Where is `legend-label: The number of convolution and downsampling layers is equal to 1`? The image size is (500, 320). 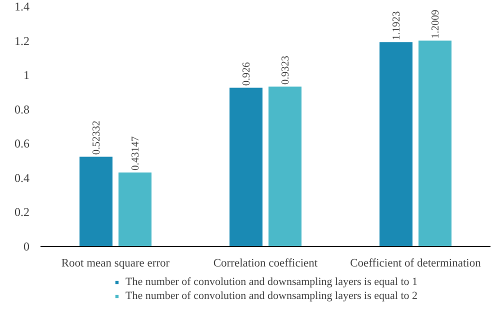 legend-label: The number of convolution and downsampling layers is equal to 1 is located at coordinates (271, 282).